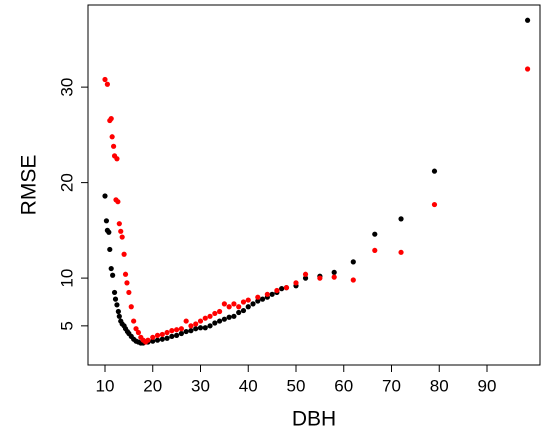  What do you see at coordinates (66, 325) in the screenshot?
I see `y-tick-label: 5` at bounding box center [66, 325].